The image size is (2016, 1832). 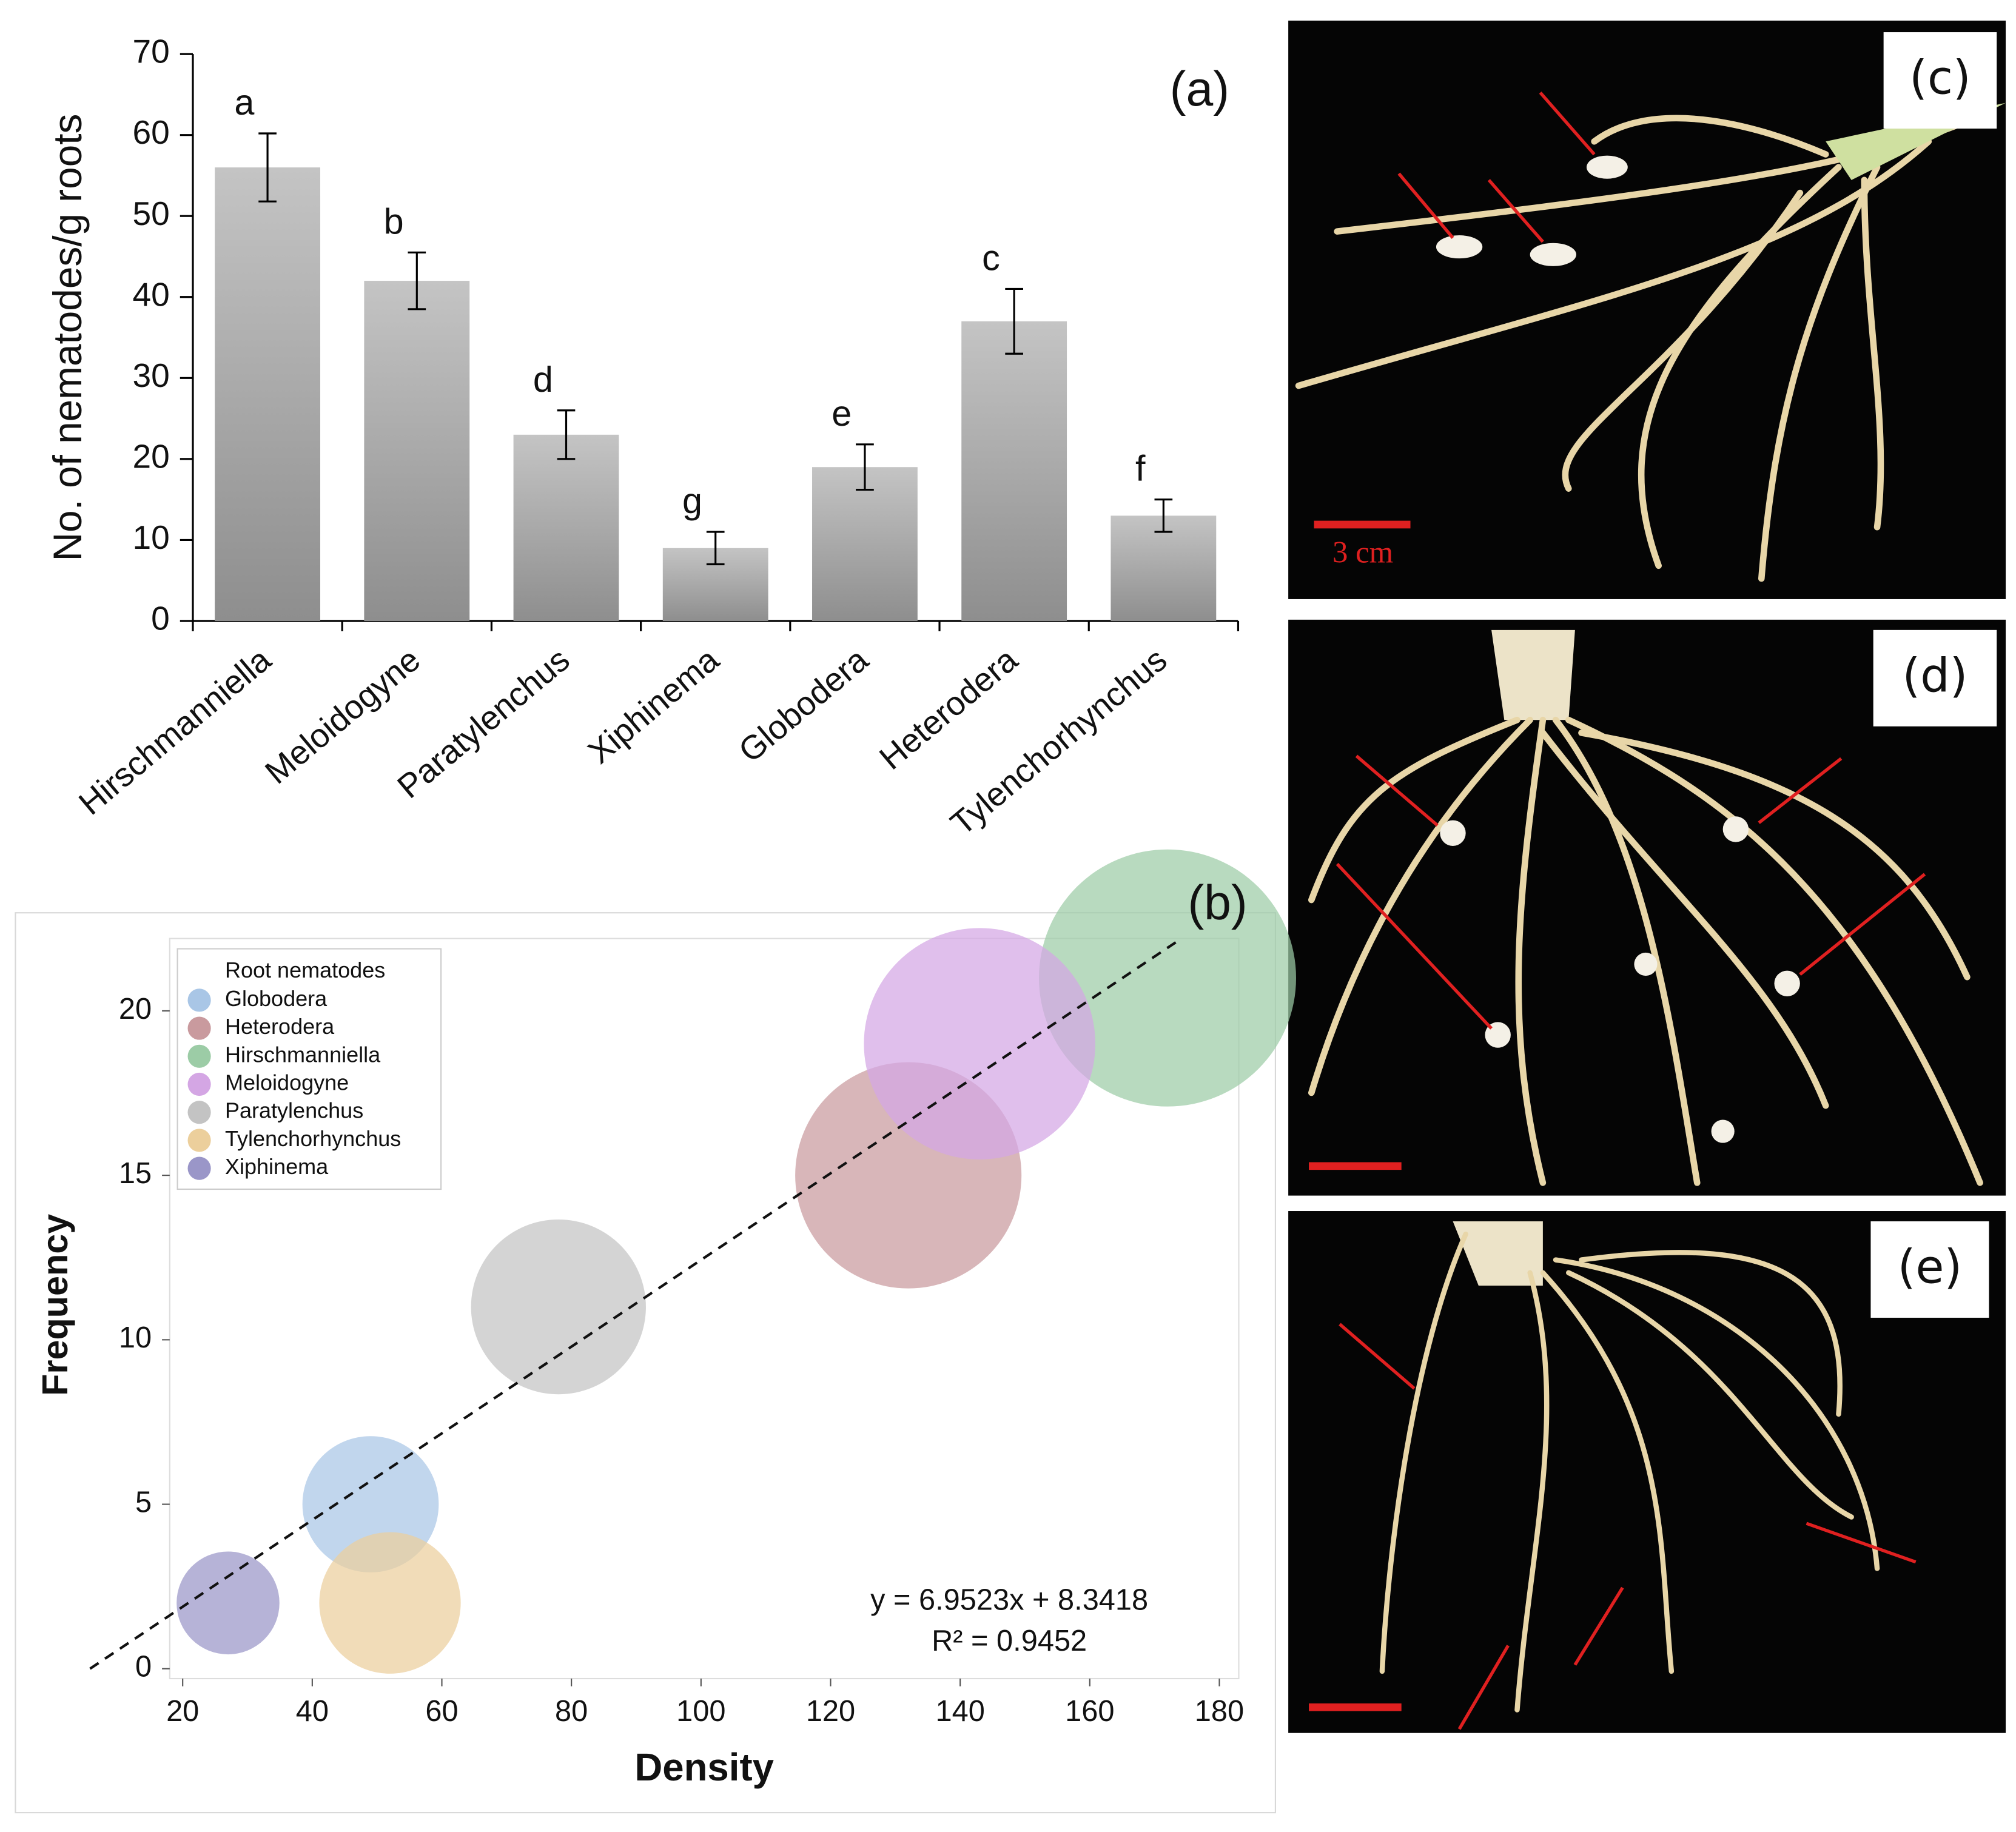 What do you see at coordinates (182, 1711) in the screenshot?
I see `x-tick-label: 20` at bounding box center [182, 1711].